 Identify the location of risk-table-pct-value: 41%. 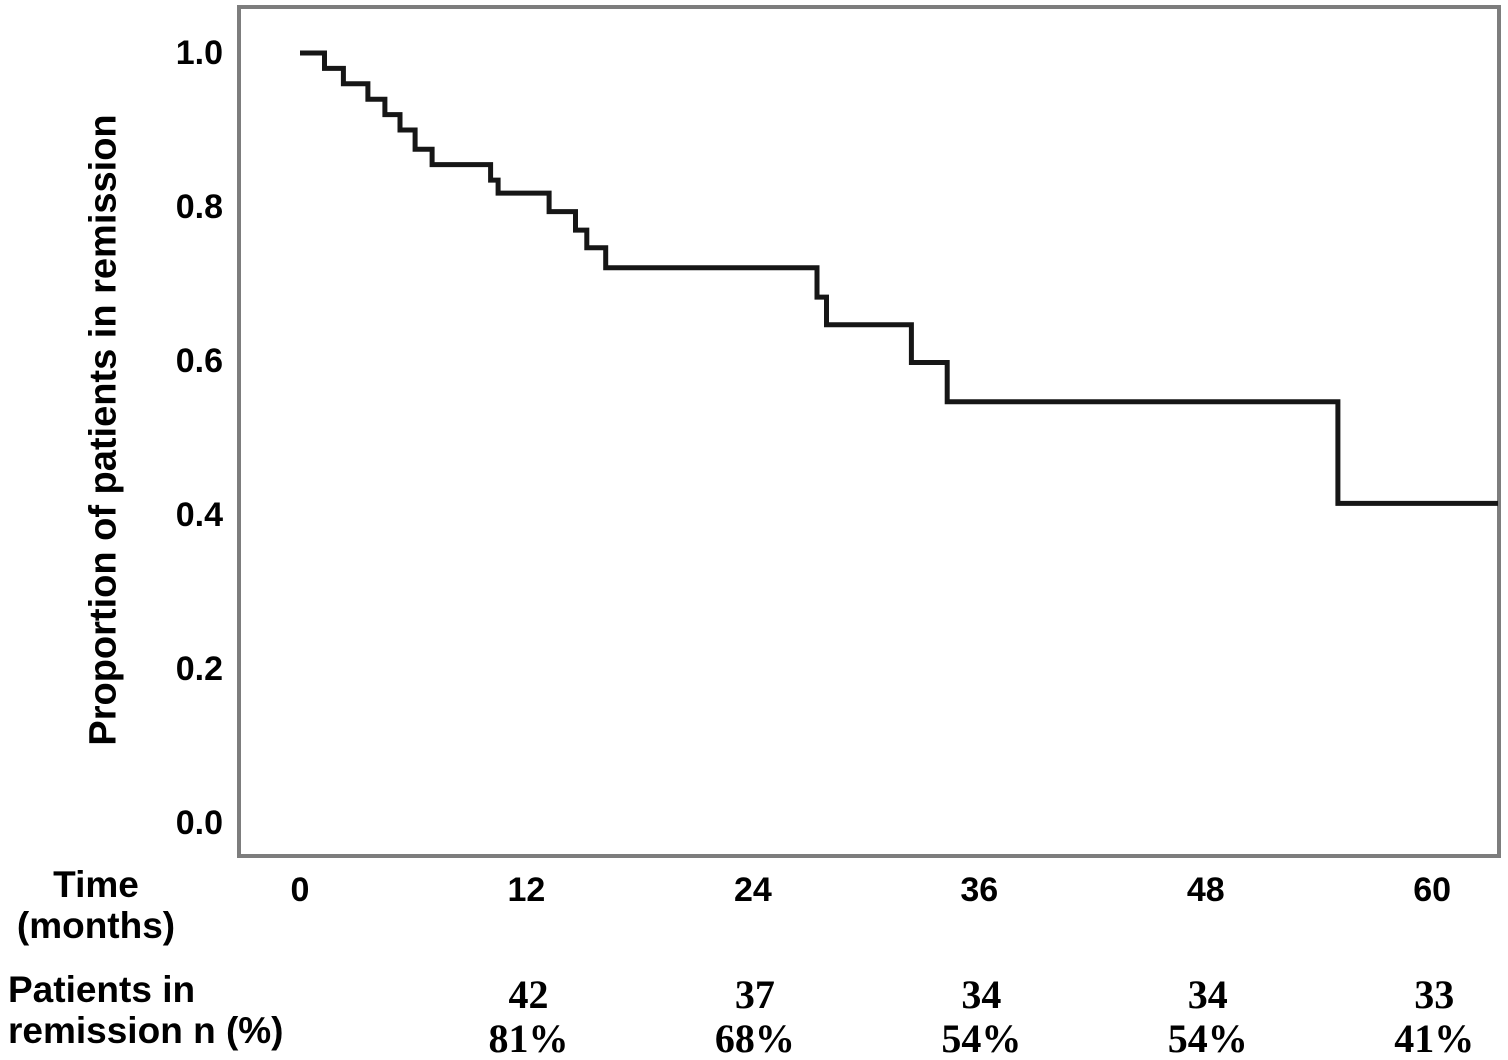
(1434, 1038).